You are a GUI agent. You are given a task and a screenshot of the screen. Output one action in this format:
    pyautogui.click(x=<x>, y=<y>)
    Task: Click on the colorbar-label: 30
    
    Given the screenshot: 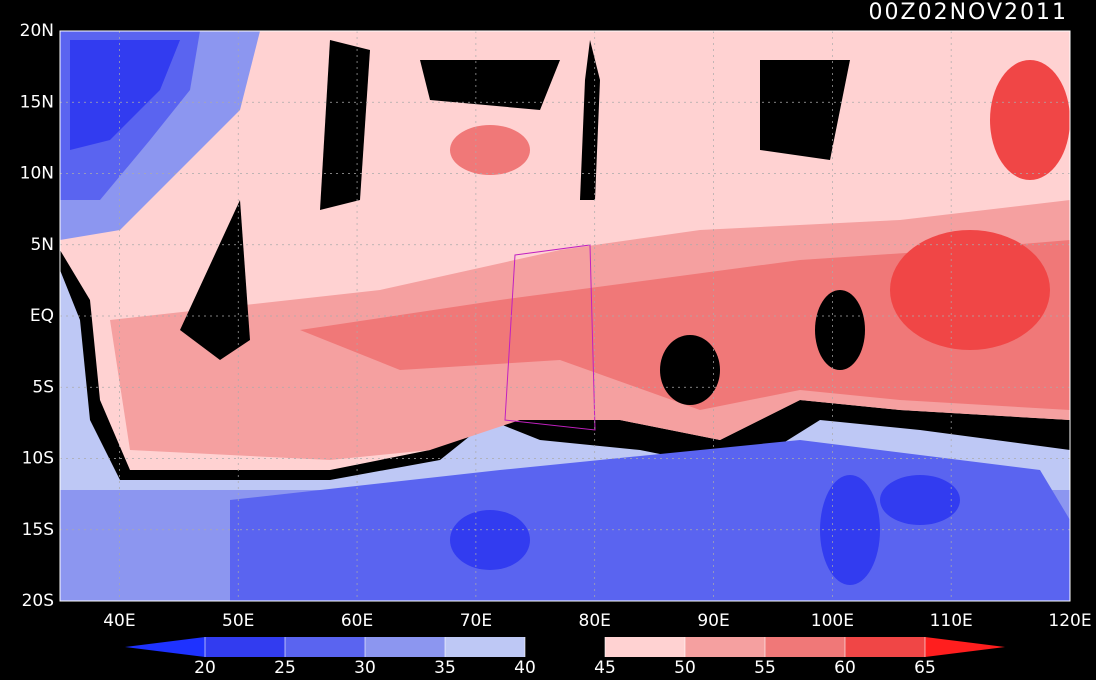 What is the action you would take?
    pyautogui.click(x=365, y=668)
    